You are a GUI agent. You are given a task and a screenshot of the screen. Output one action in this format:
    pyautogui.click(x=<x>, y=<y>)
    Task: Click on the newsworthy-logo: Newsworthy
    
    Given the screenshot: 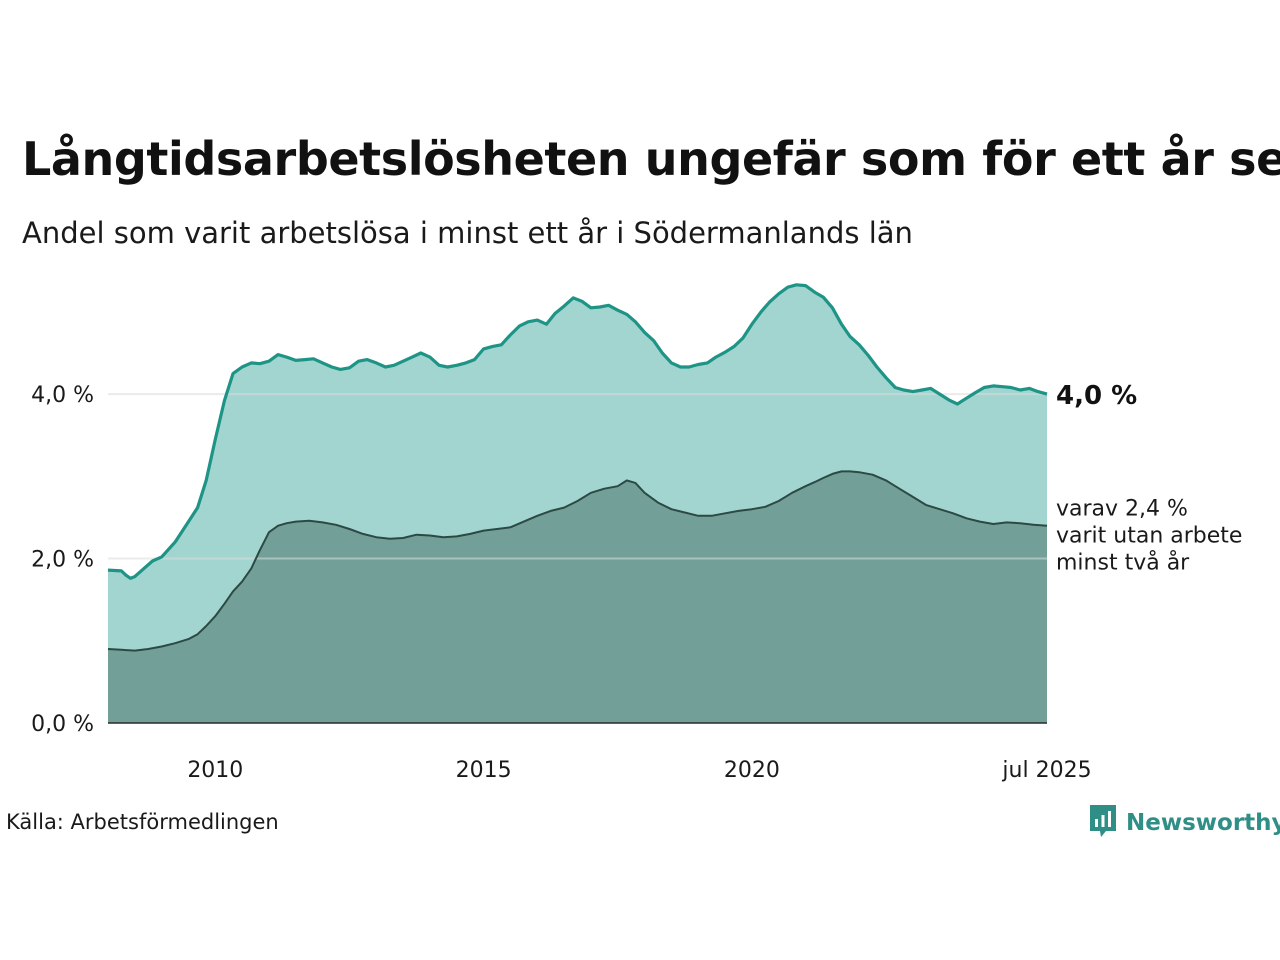 What is the action you would take?
    pyautogui.click(x=1184, y=823)
    